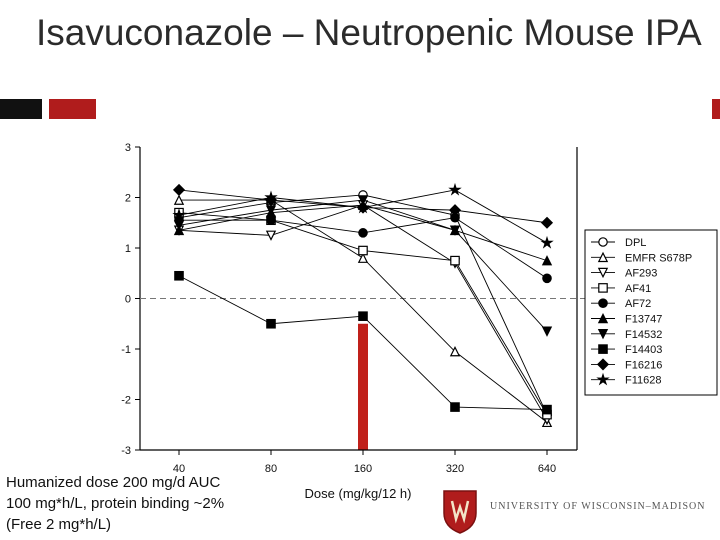 Image resolution: width=720 pixels, height=540 pixels. What do you see at coordinates (128, 300) in the screenshot?
I see `y-tick-label: 0` at bounding box center [128, 300].